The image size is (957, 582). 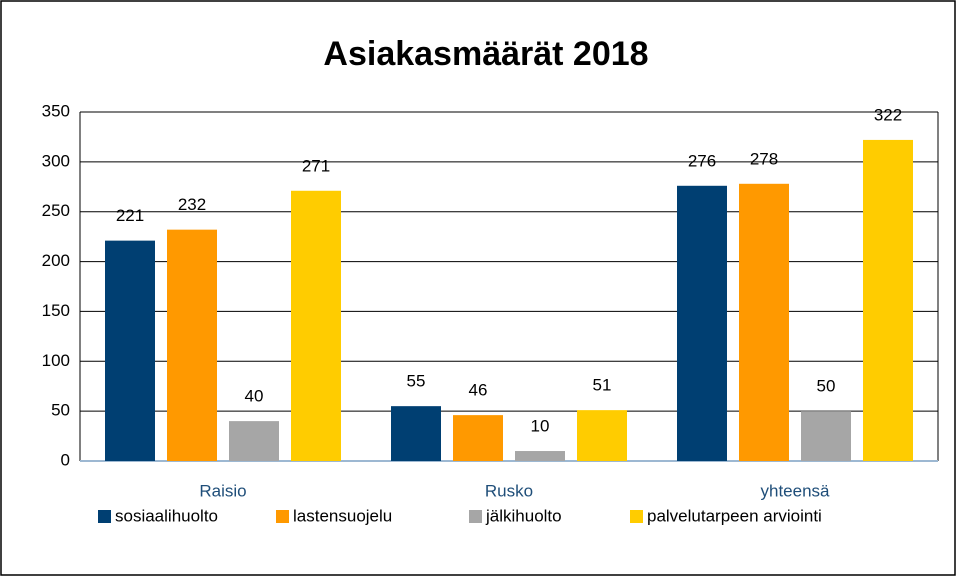 I want to click on data-label: 40, so click(x=254, y=396).